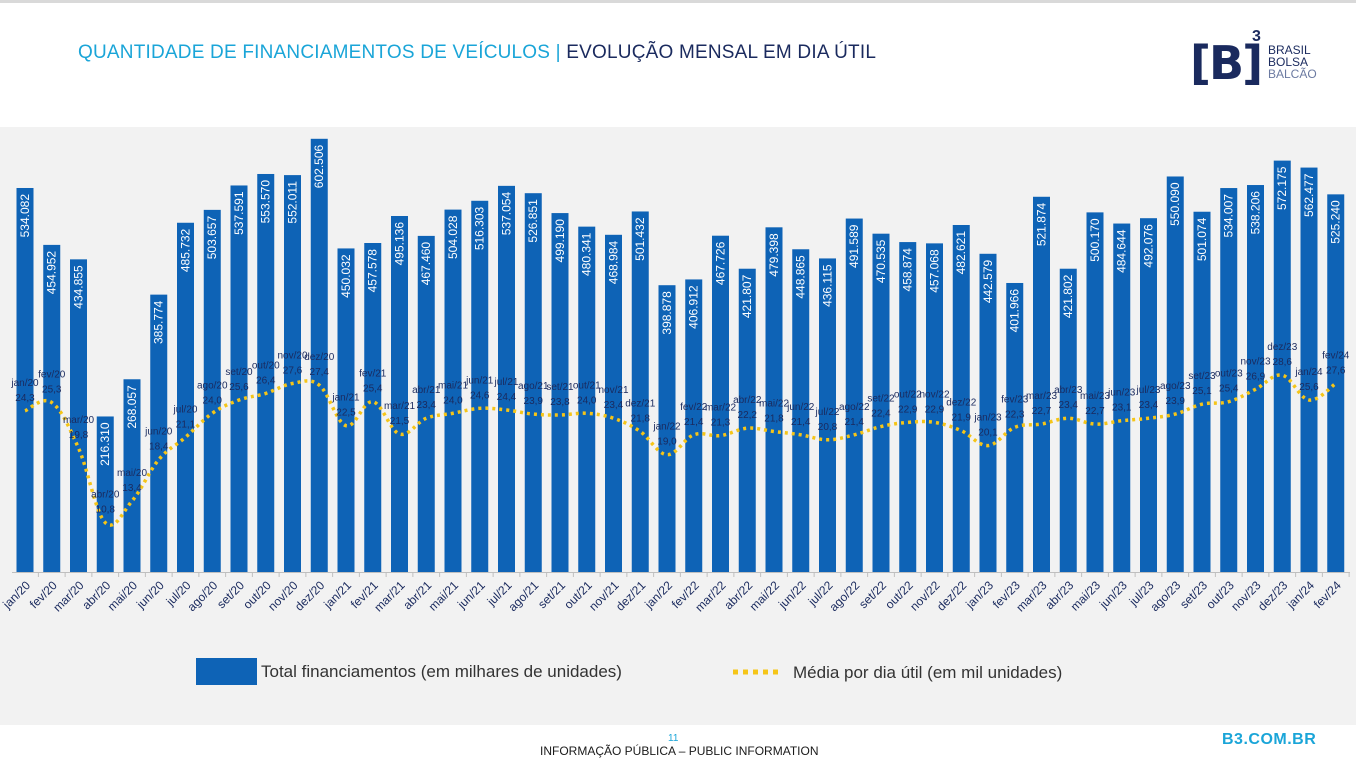  What do you see at coordinates (721, 263) in the screenshot?
I see `bar-value-label: 467.726` at bounding box center [721, 263].